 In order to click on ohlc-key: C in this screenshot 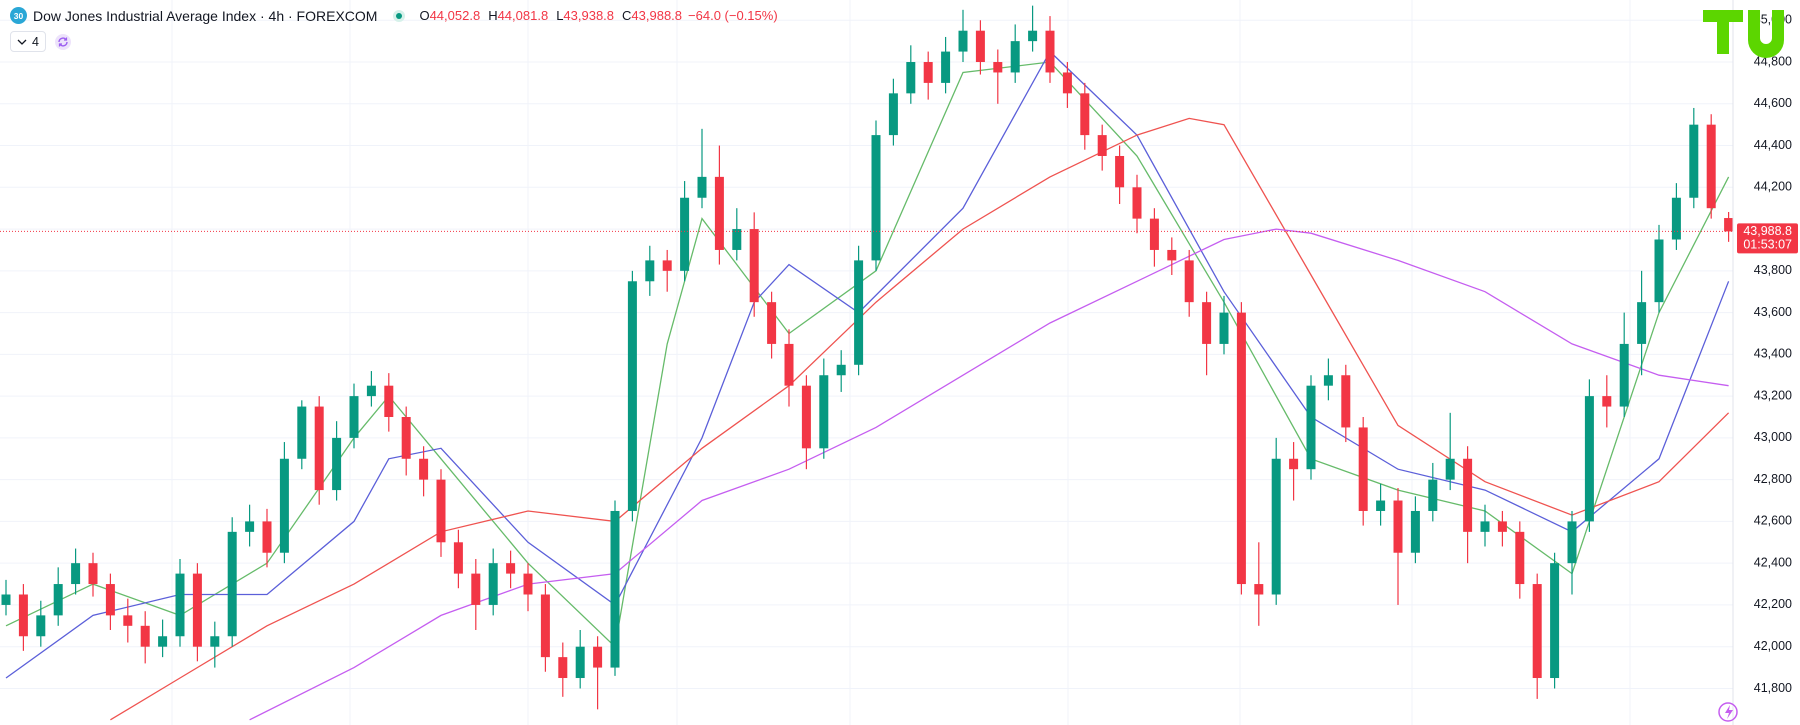, I will do `click(627, 15)`.